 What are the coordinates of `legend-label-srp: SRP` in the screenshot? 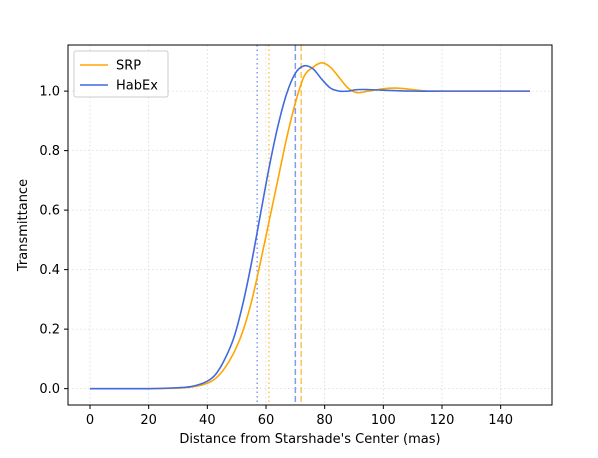 It's located at (128, 66).